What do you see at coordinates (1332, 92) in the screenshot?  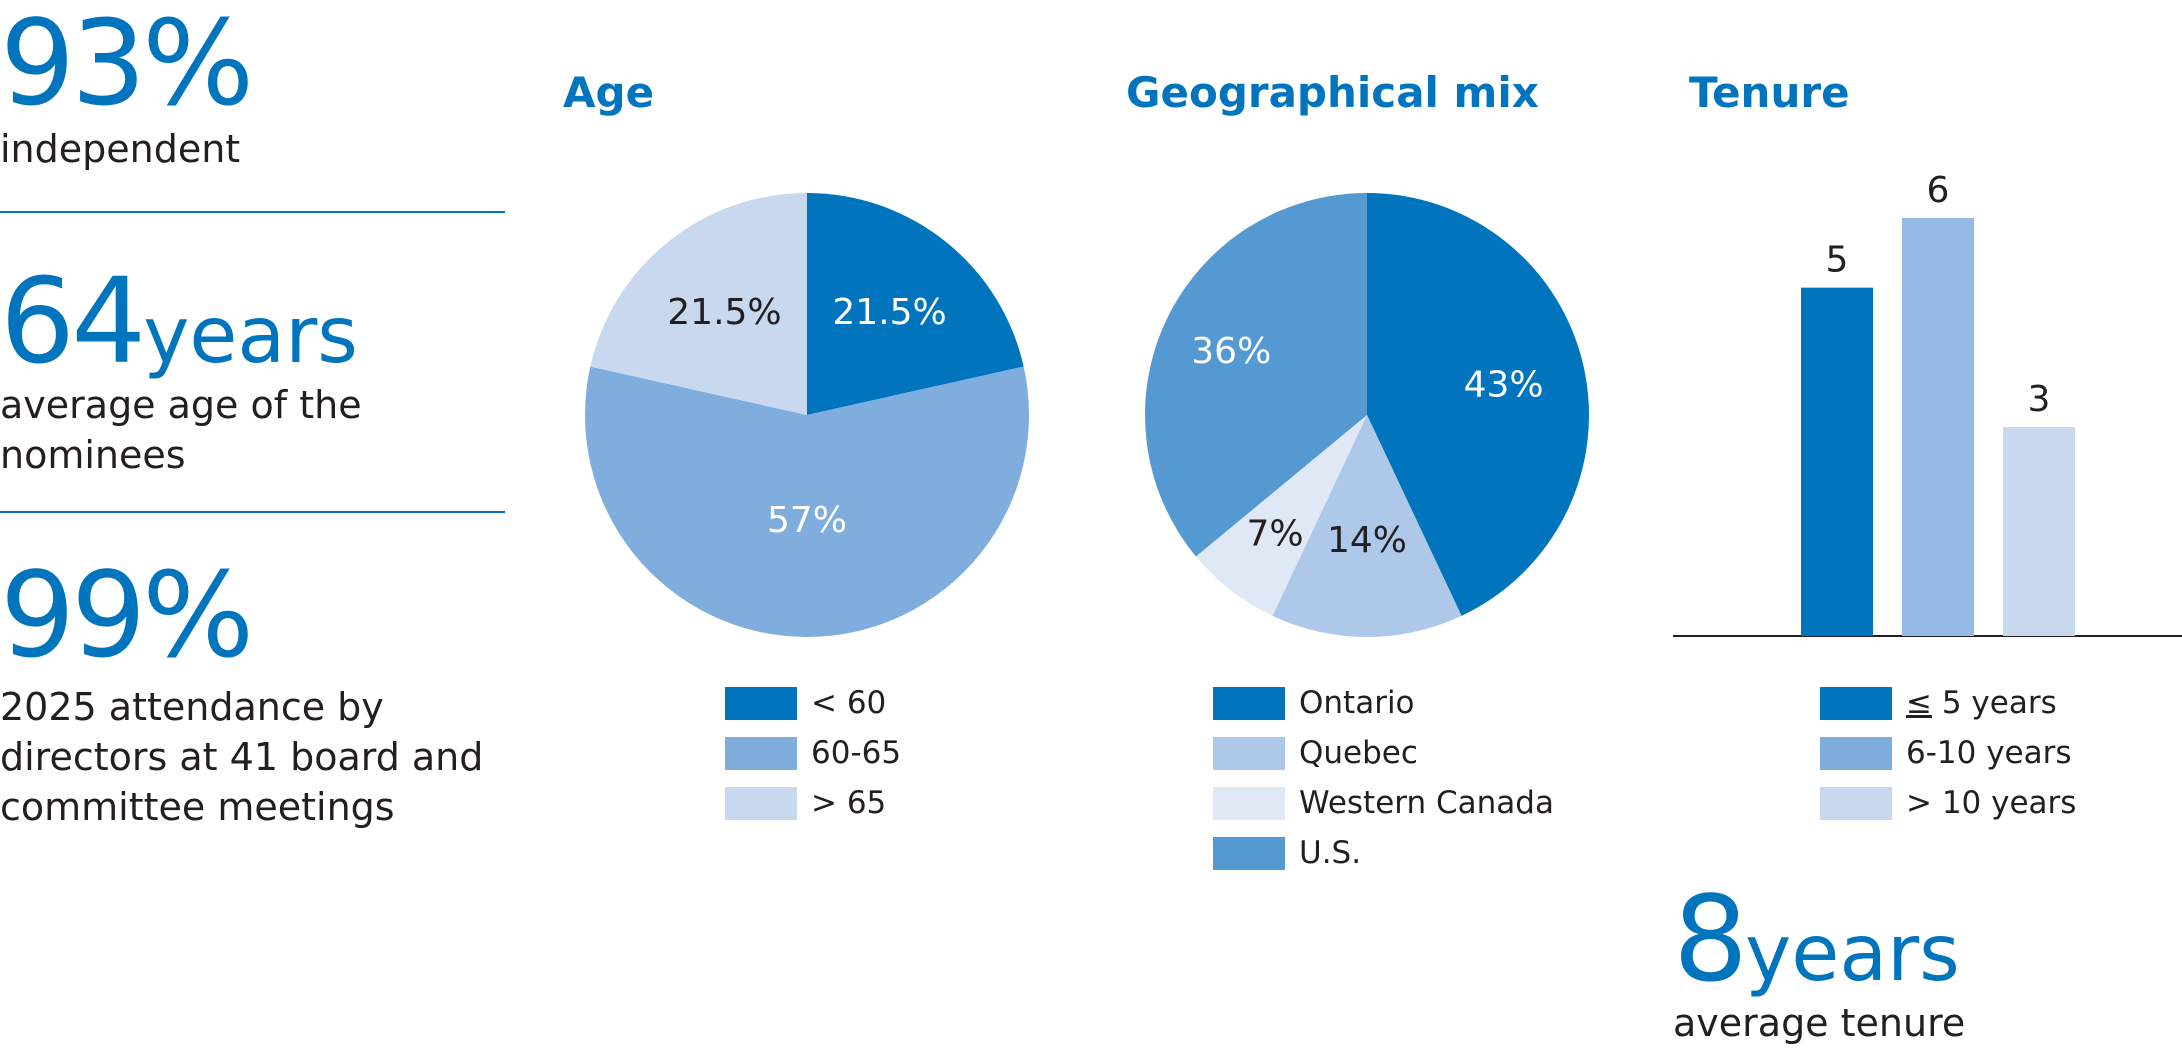 I see `geo-chart-title: Geographical mix` at bounding box center [1332, 92].